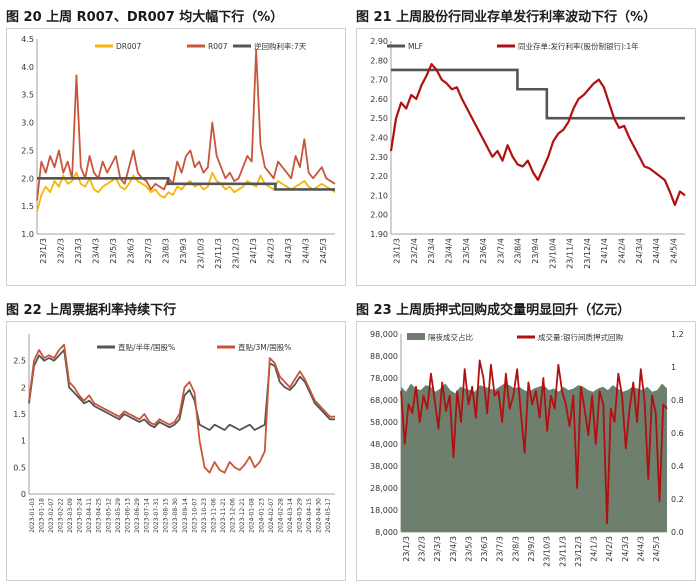  What do you see at coordinates (51, 515) in the screenshot?
I see `x-tick-label: 2023-02-07` at bounding box center [51, 515].